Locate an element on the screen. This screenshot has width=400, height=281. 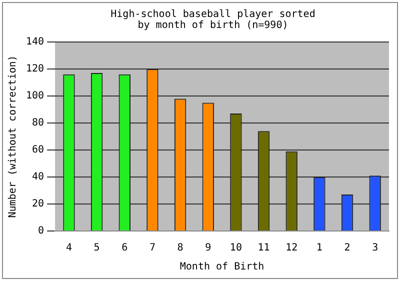
x-tick-label: 11 is located at coordinates (264, 248).